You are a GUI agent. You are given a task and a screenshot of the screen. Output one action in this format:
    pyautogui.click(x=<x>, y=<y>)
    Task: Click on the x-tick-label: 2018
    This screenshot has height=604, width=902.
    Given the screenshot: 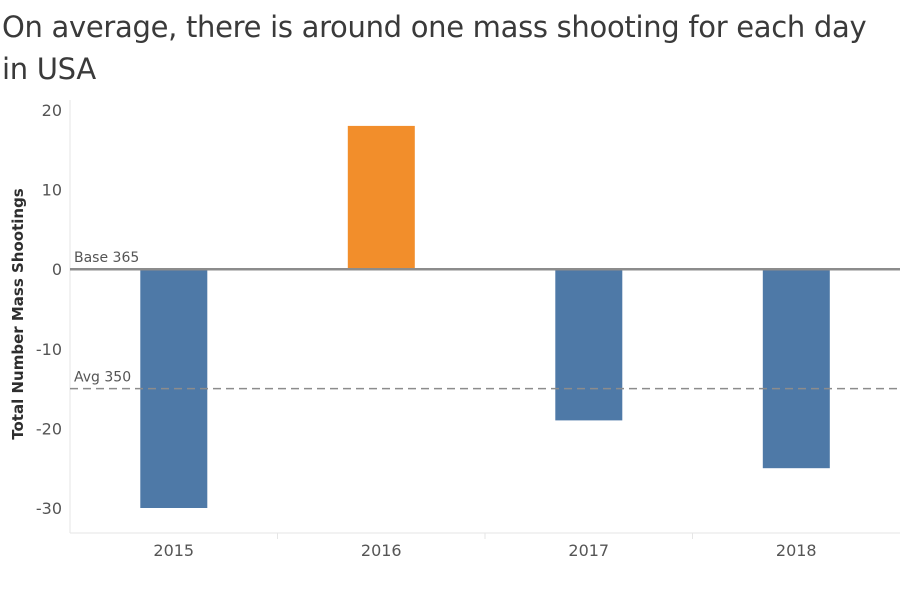 What is the action you would take?
    pyautogui.click(x=796, y=550)
    